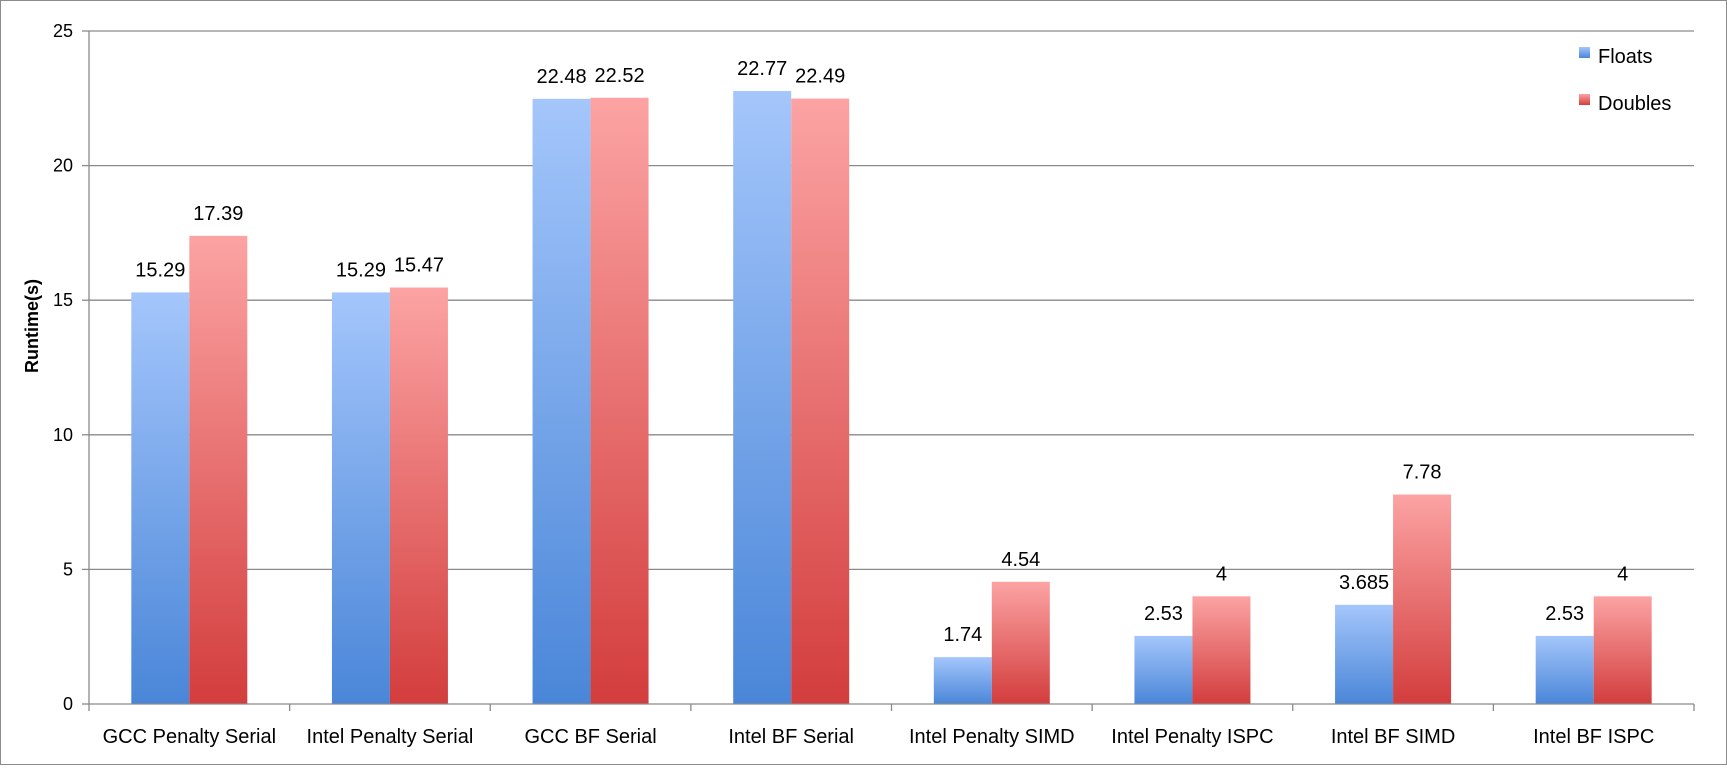 This screenshot has width=1727, height=769. Describe the element at coordinates (1625, 57) in the screenshot. I see `legend-label-floats: Floats` at that location.